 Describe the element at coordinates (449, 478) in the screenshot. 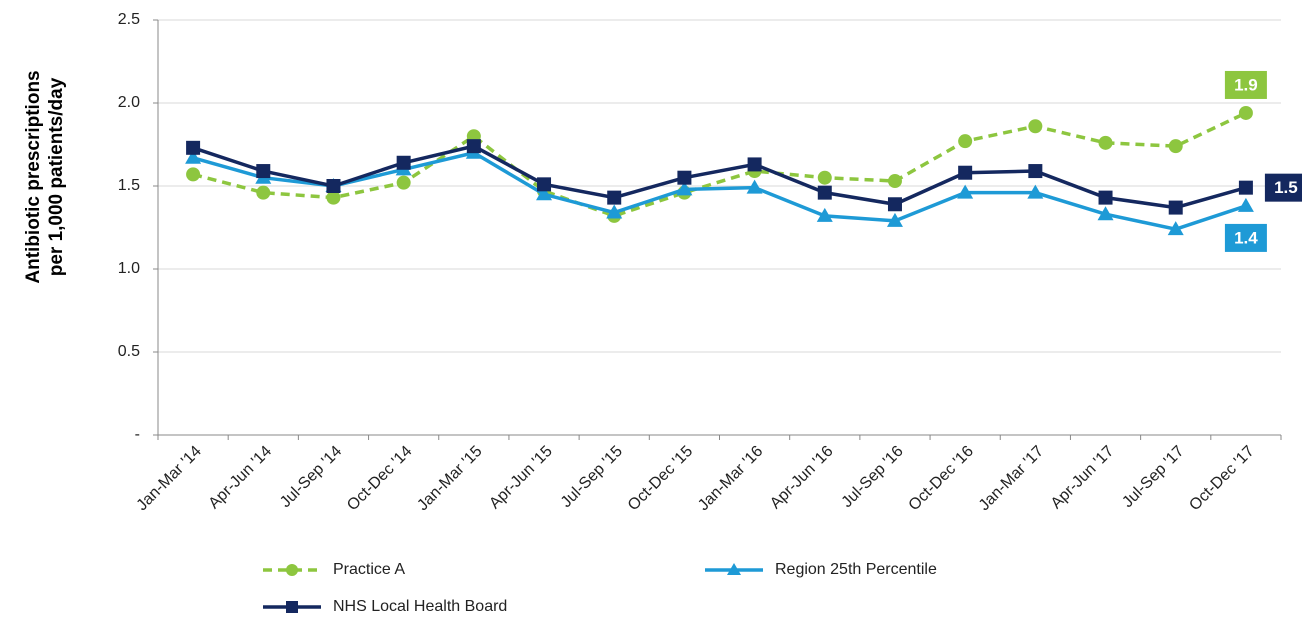

I see `x-tick-label: Jan-Mar '15` at that location.